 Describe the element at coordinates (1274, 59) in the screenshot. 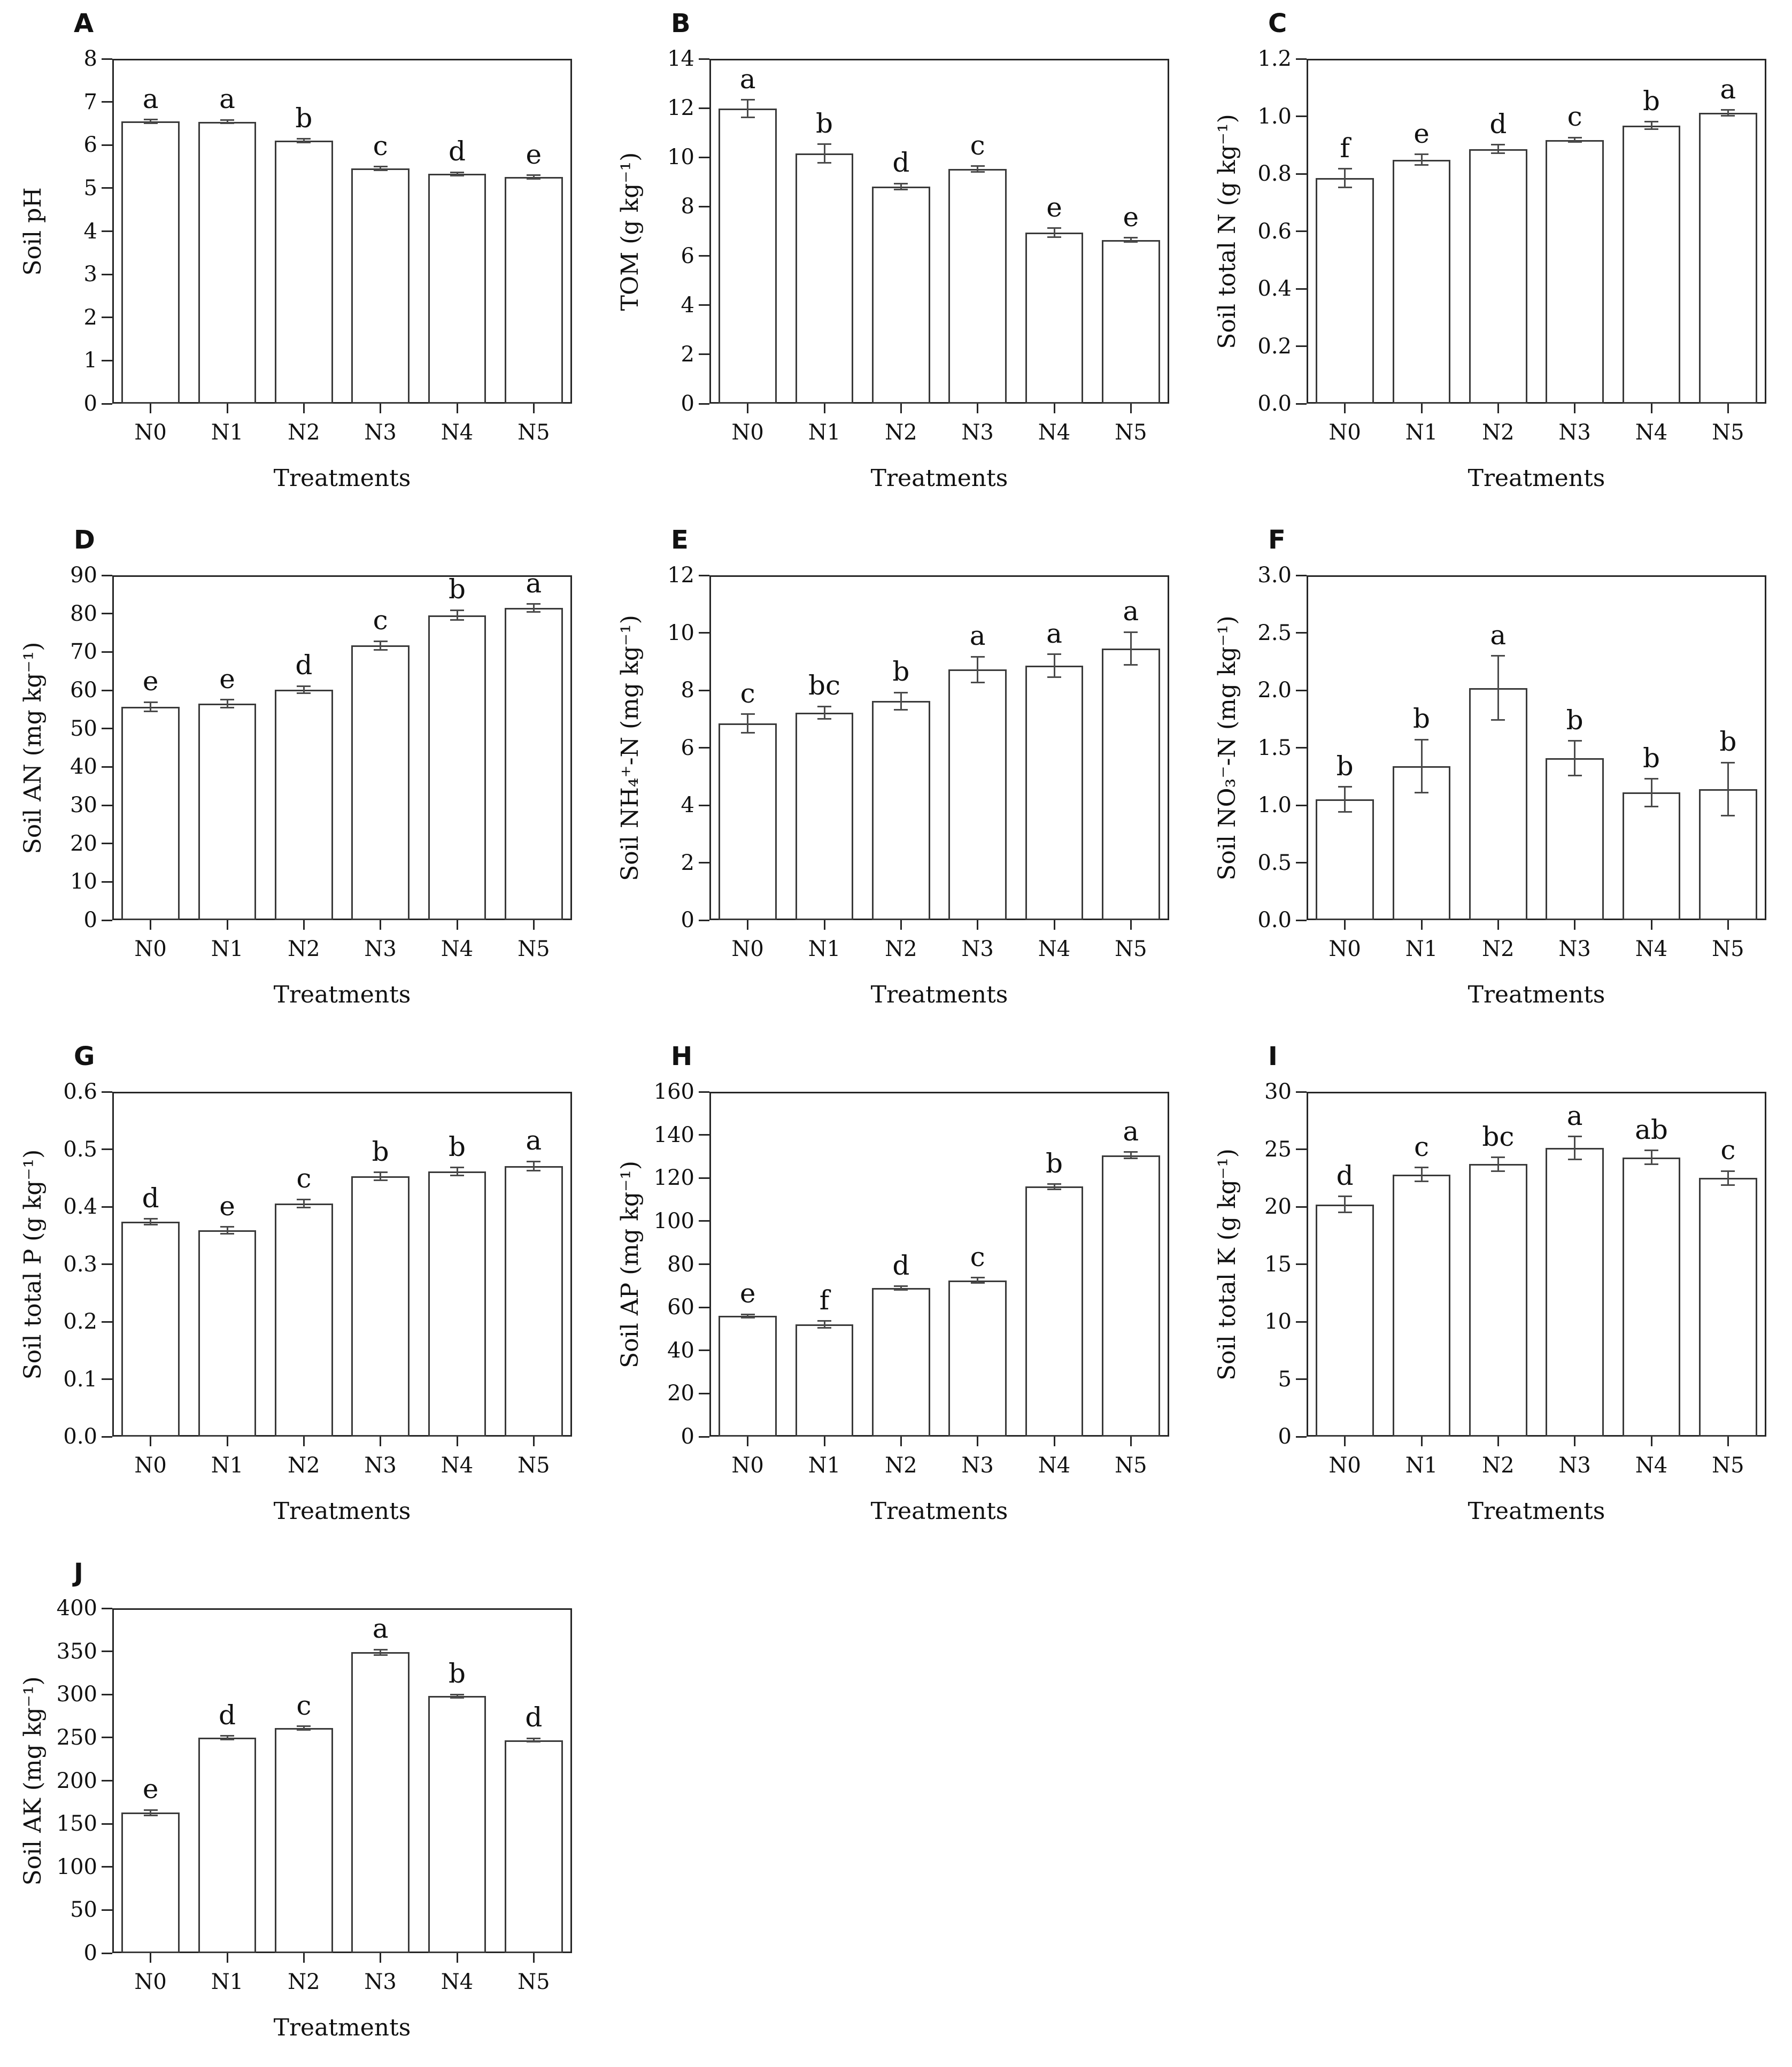

I see `y-tick-label: 1.2` at that location.